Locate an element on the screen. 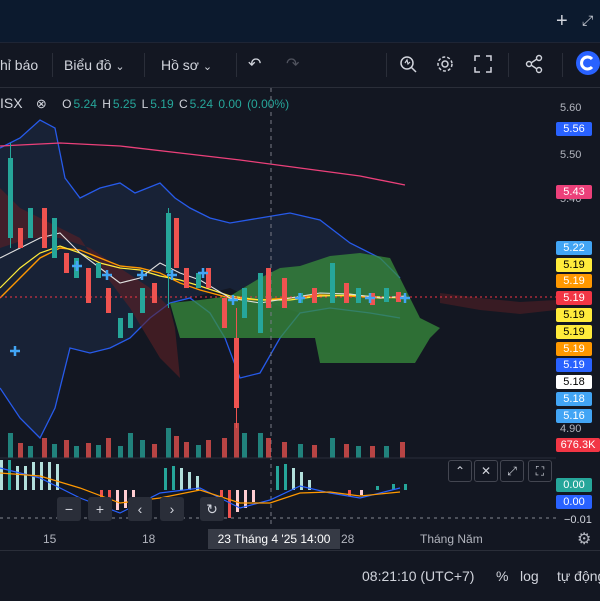 The width and height of the screenshot is (600, 601). quick-search-icon is located at coordinates (408, 66).